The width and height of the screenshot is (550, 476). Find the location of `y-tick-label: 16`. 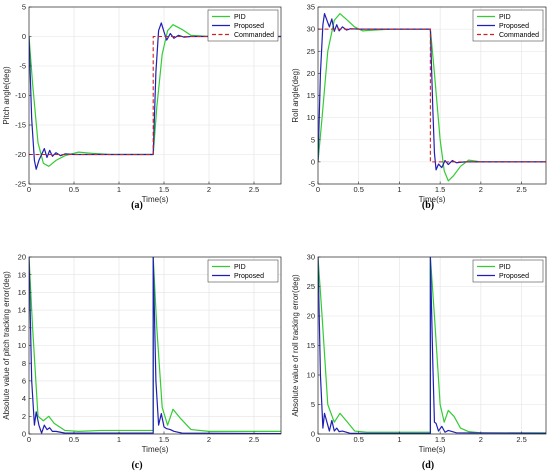

y-tick-label: 16 is located at coordinates (22, 292).